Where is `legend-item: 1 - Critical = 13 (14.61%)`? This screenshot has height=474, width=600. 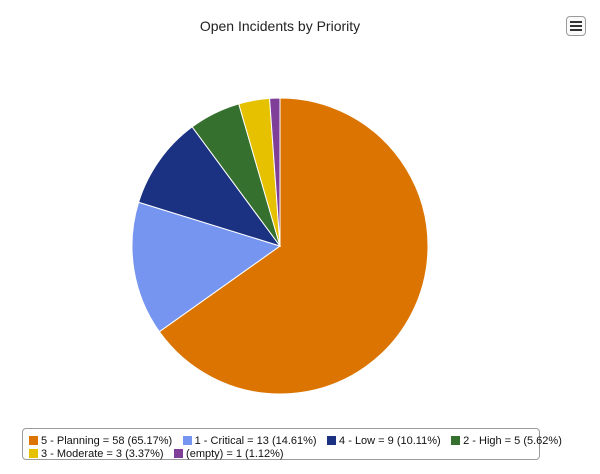
legend-item: 1 - Critical = 13 (14.61%) is located at coordinates (249, 441).